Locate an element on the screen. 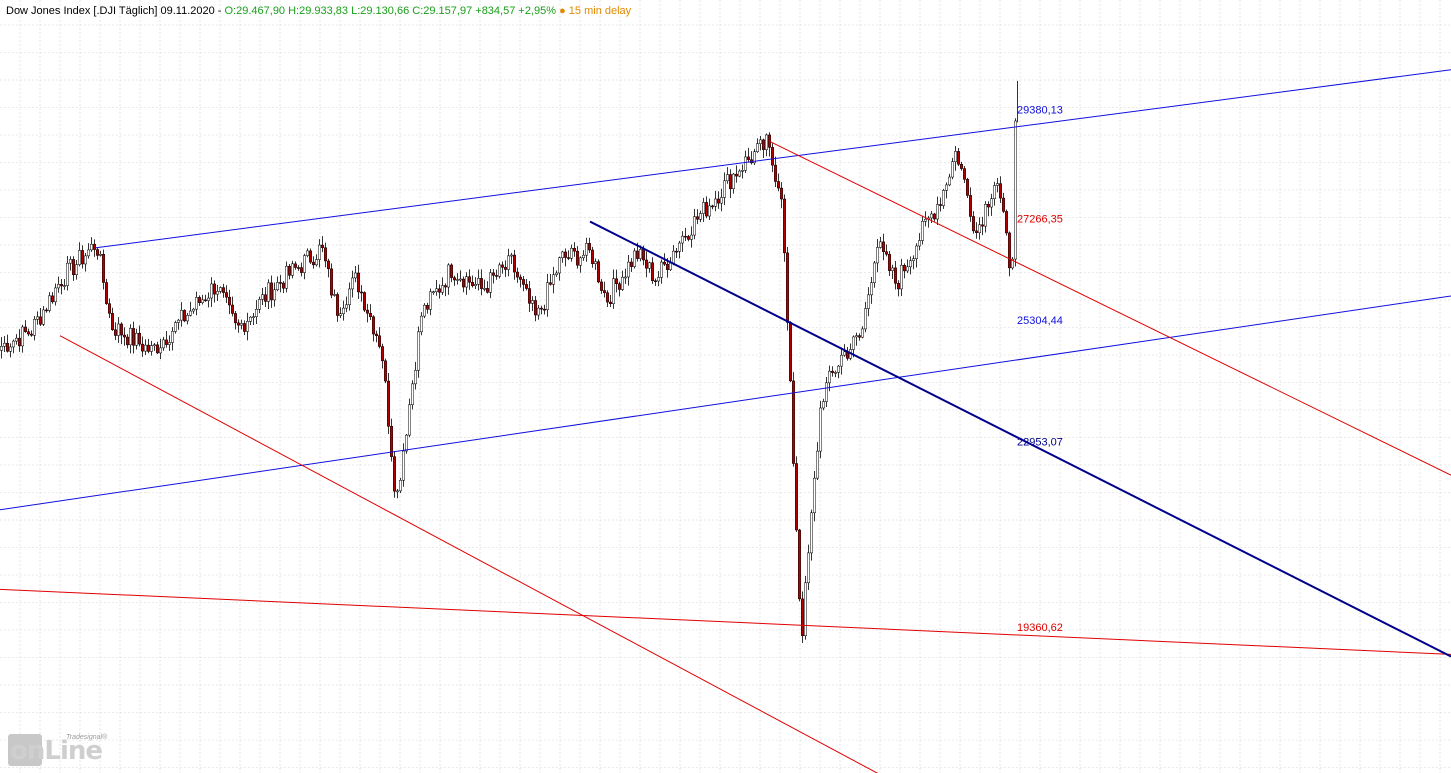 Image resolution: width=1451 pixels, height=773 pixels. logo-brand-small: Tradesignal® is located at coordinates (87, 737).